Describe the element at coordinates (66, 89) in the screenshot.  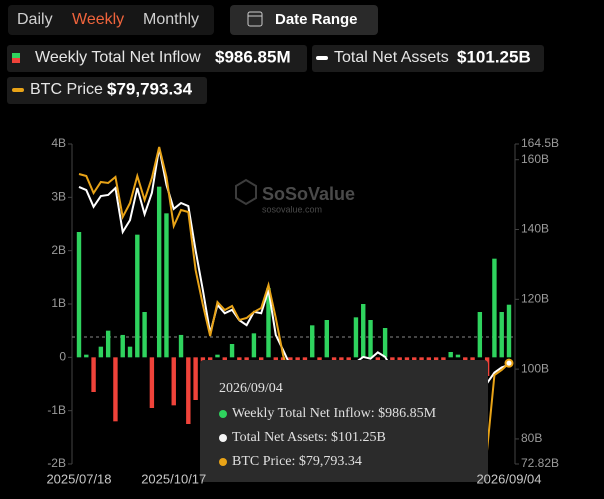
I see `legend-label: BTC Price` at that location.